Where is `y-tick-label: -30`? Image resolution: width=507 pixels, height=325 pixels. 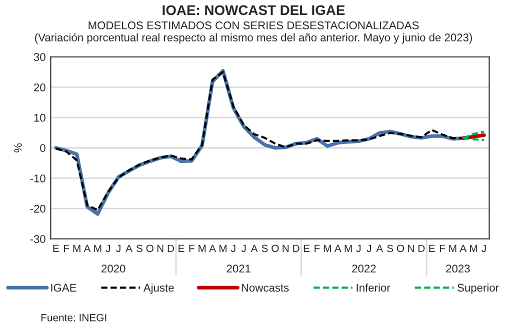
y-tick-label: -30 is located at coordinates (38, 239).